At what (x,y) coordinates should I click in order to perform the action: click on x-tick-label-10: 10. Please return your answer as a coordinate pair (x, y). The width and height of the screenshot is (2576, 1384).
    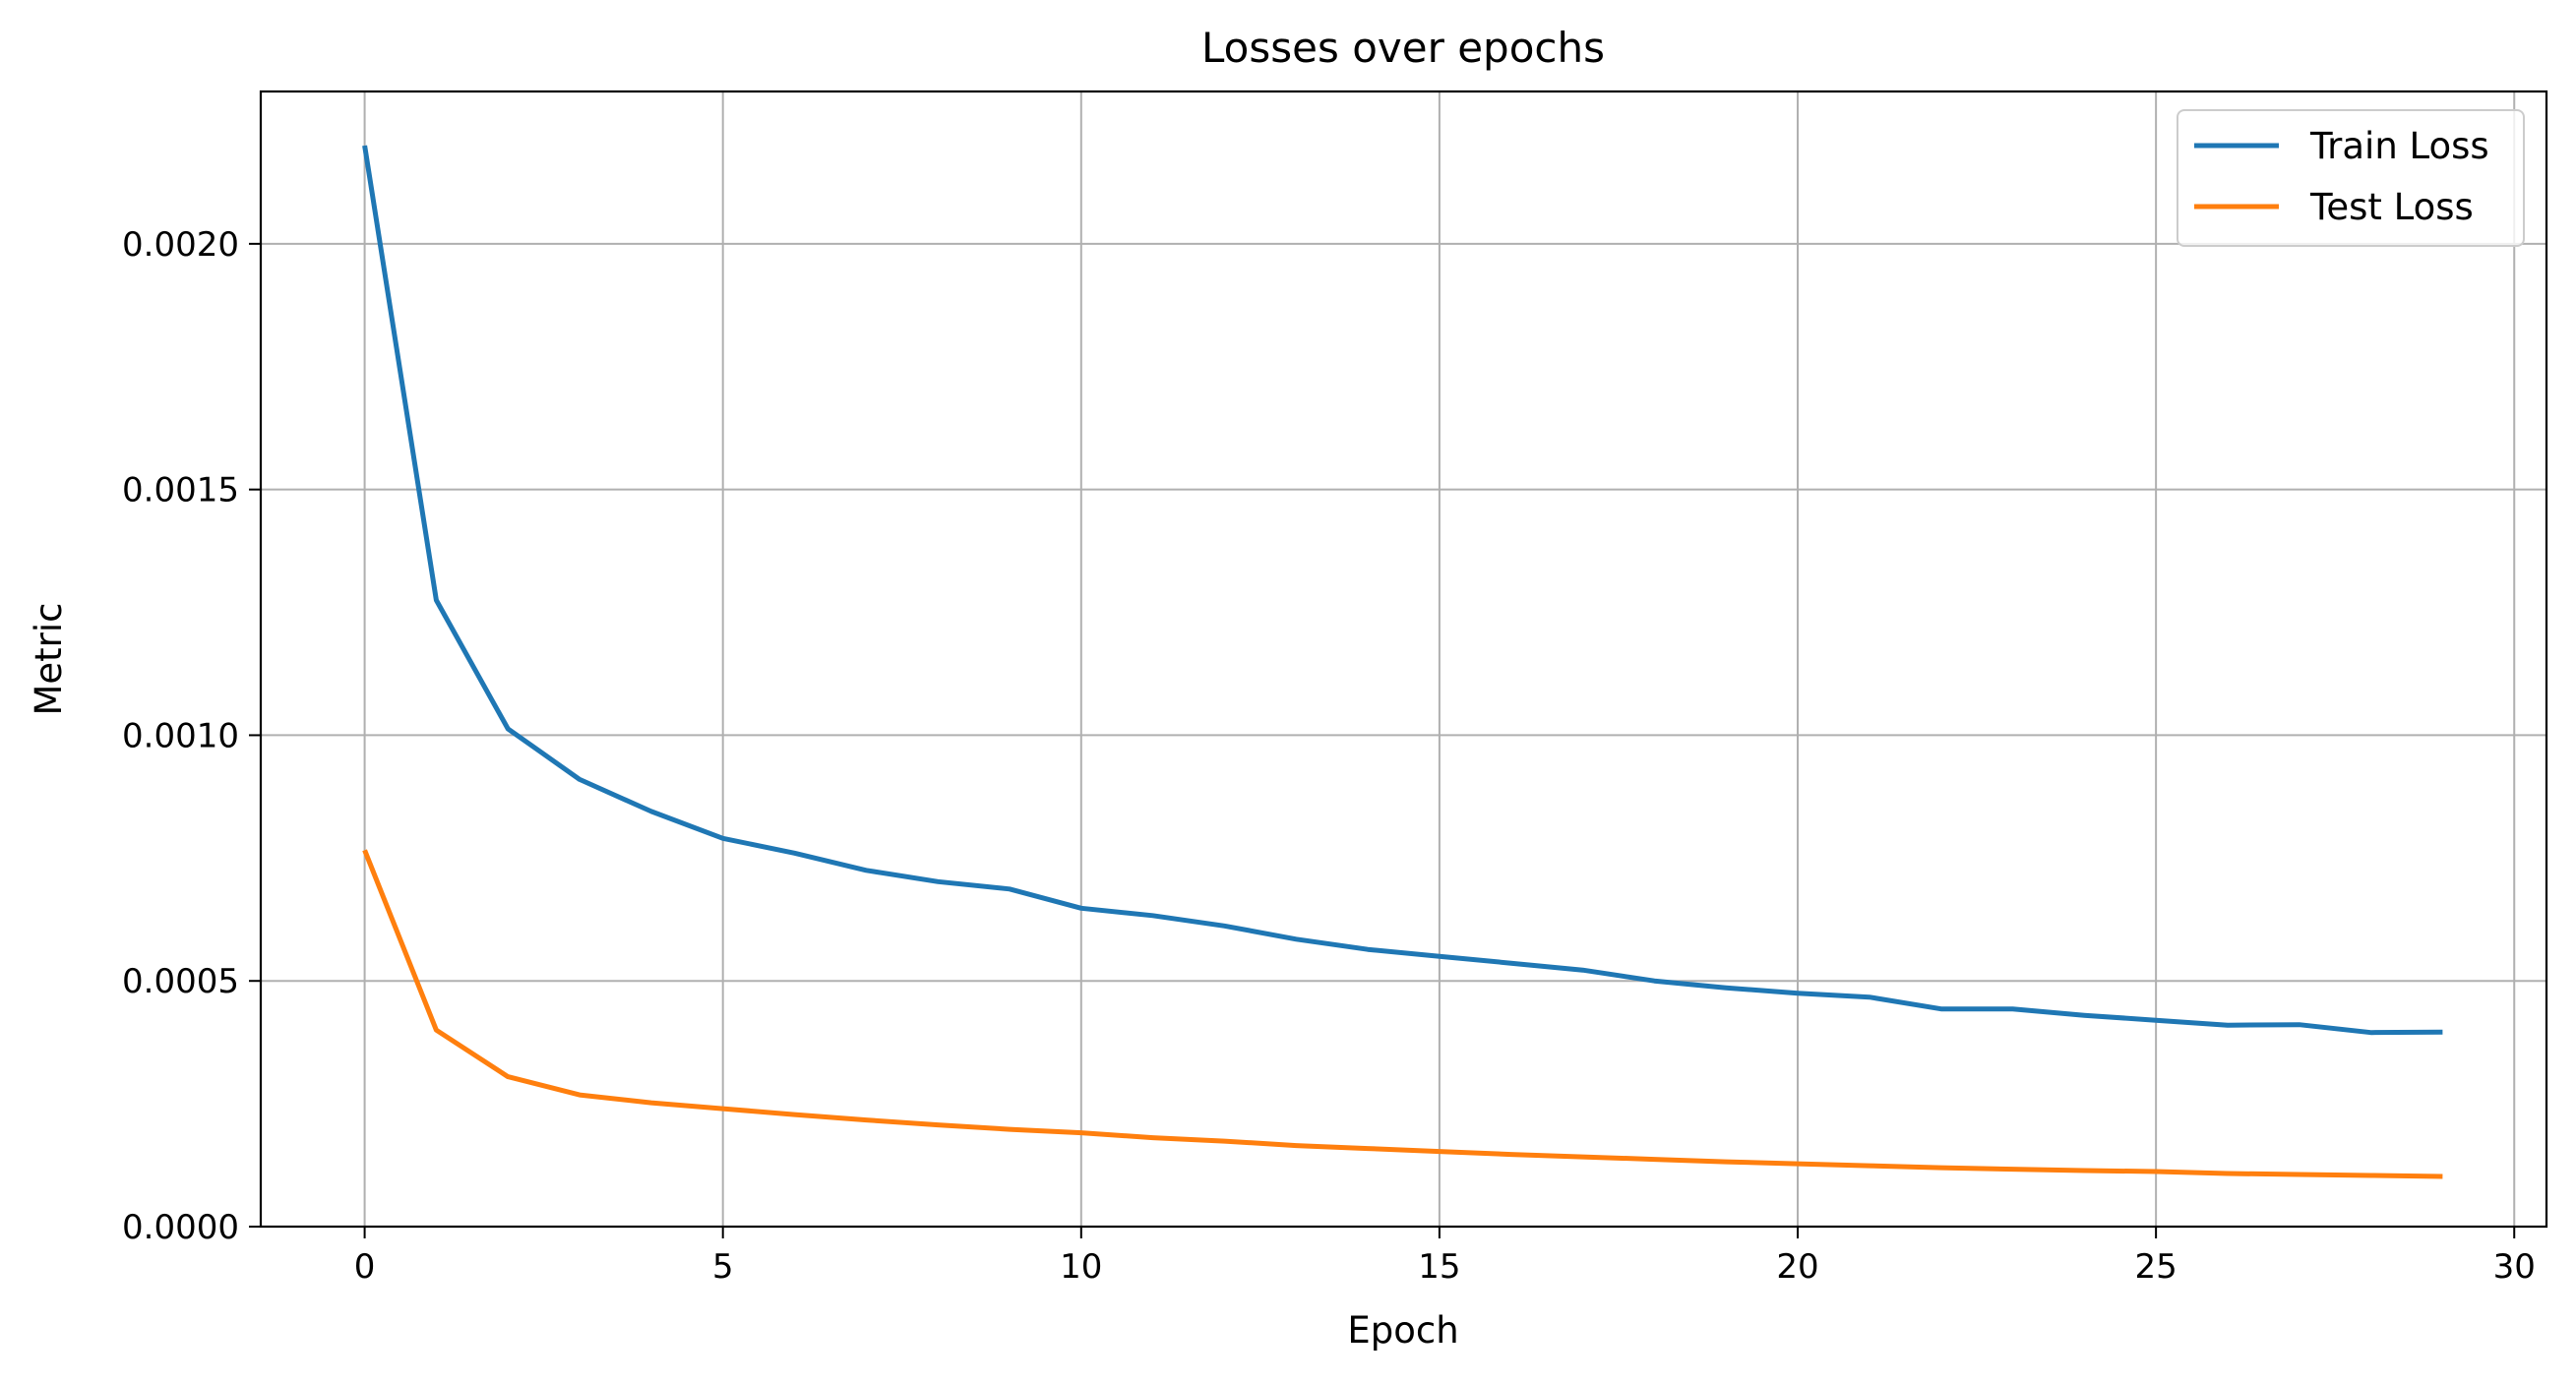
    Looking at the image, I should click on (1081, 1267).